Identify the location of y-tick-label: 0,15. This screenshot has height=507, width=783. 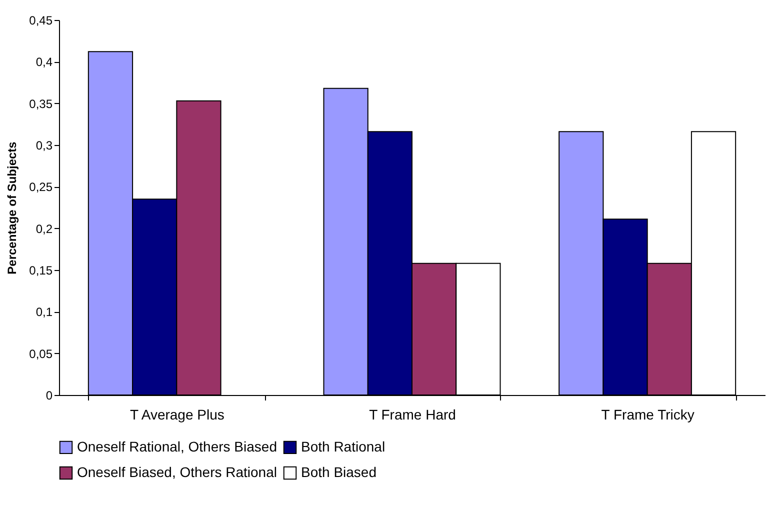
(41, 271).